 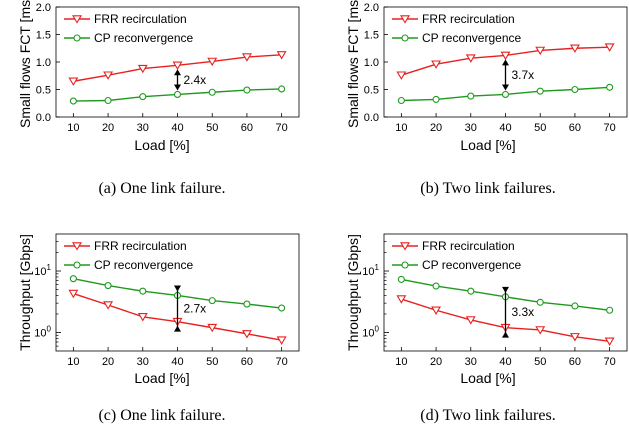 What do you see at coordinates (471, 38) in the screenshot?
I see `legend-label: CP reconvergence` at bounding box center [471, 38].